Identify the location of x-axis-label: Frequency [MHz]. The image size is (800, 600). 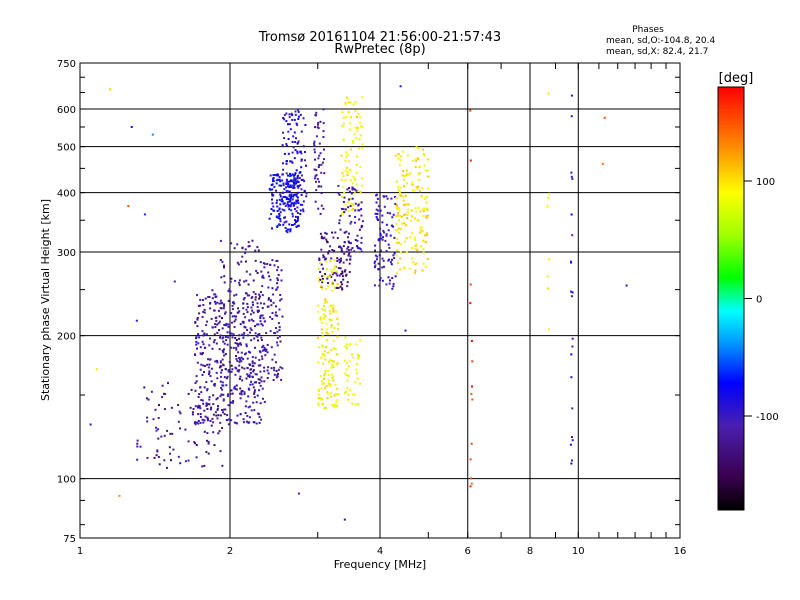
(380, 564).